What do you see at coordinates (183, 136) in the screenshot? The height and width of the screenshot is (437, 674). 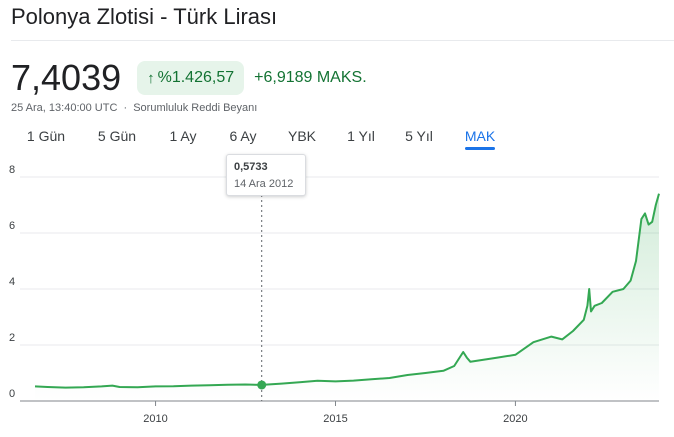 I see `tab-1-month: 1 Ay` at bounding box center [183, 136].